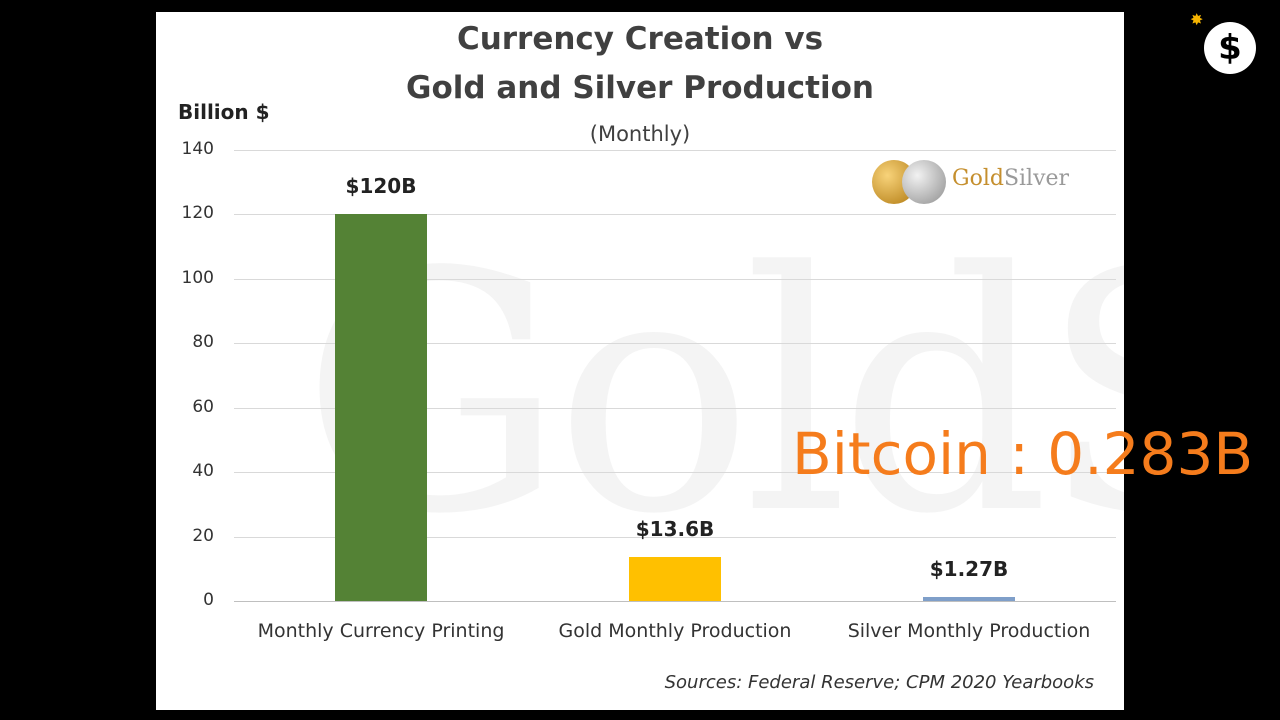  I want to click on logo-text-gold: Gold, so click(978, 178).